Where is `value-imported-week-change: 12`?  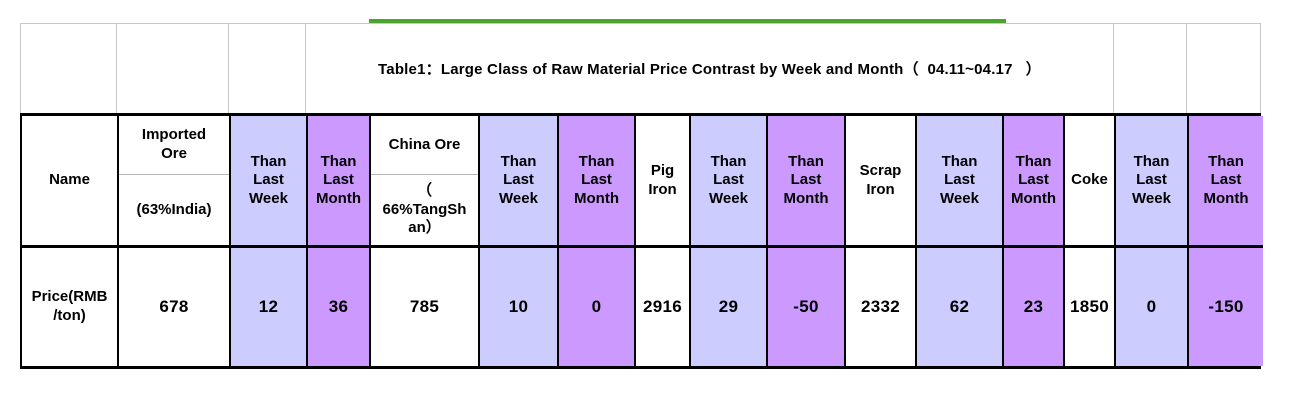 value-imported-week-change: 12 is located at coordinates (269, 307).